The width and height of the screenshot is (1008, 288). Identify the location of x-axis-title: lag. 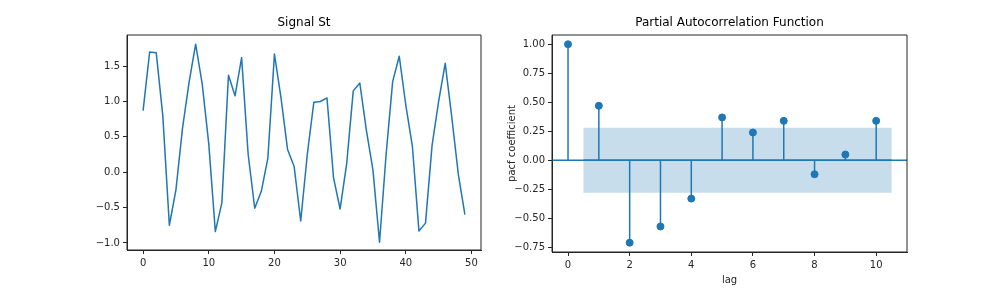
(729, 279).